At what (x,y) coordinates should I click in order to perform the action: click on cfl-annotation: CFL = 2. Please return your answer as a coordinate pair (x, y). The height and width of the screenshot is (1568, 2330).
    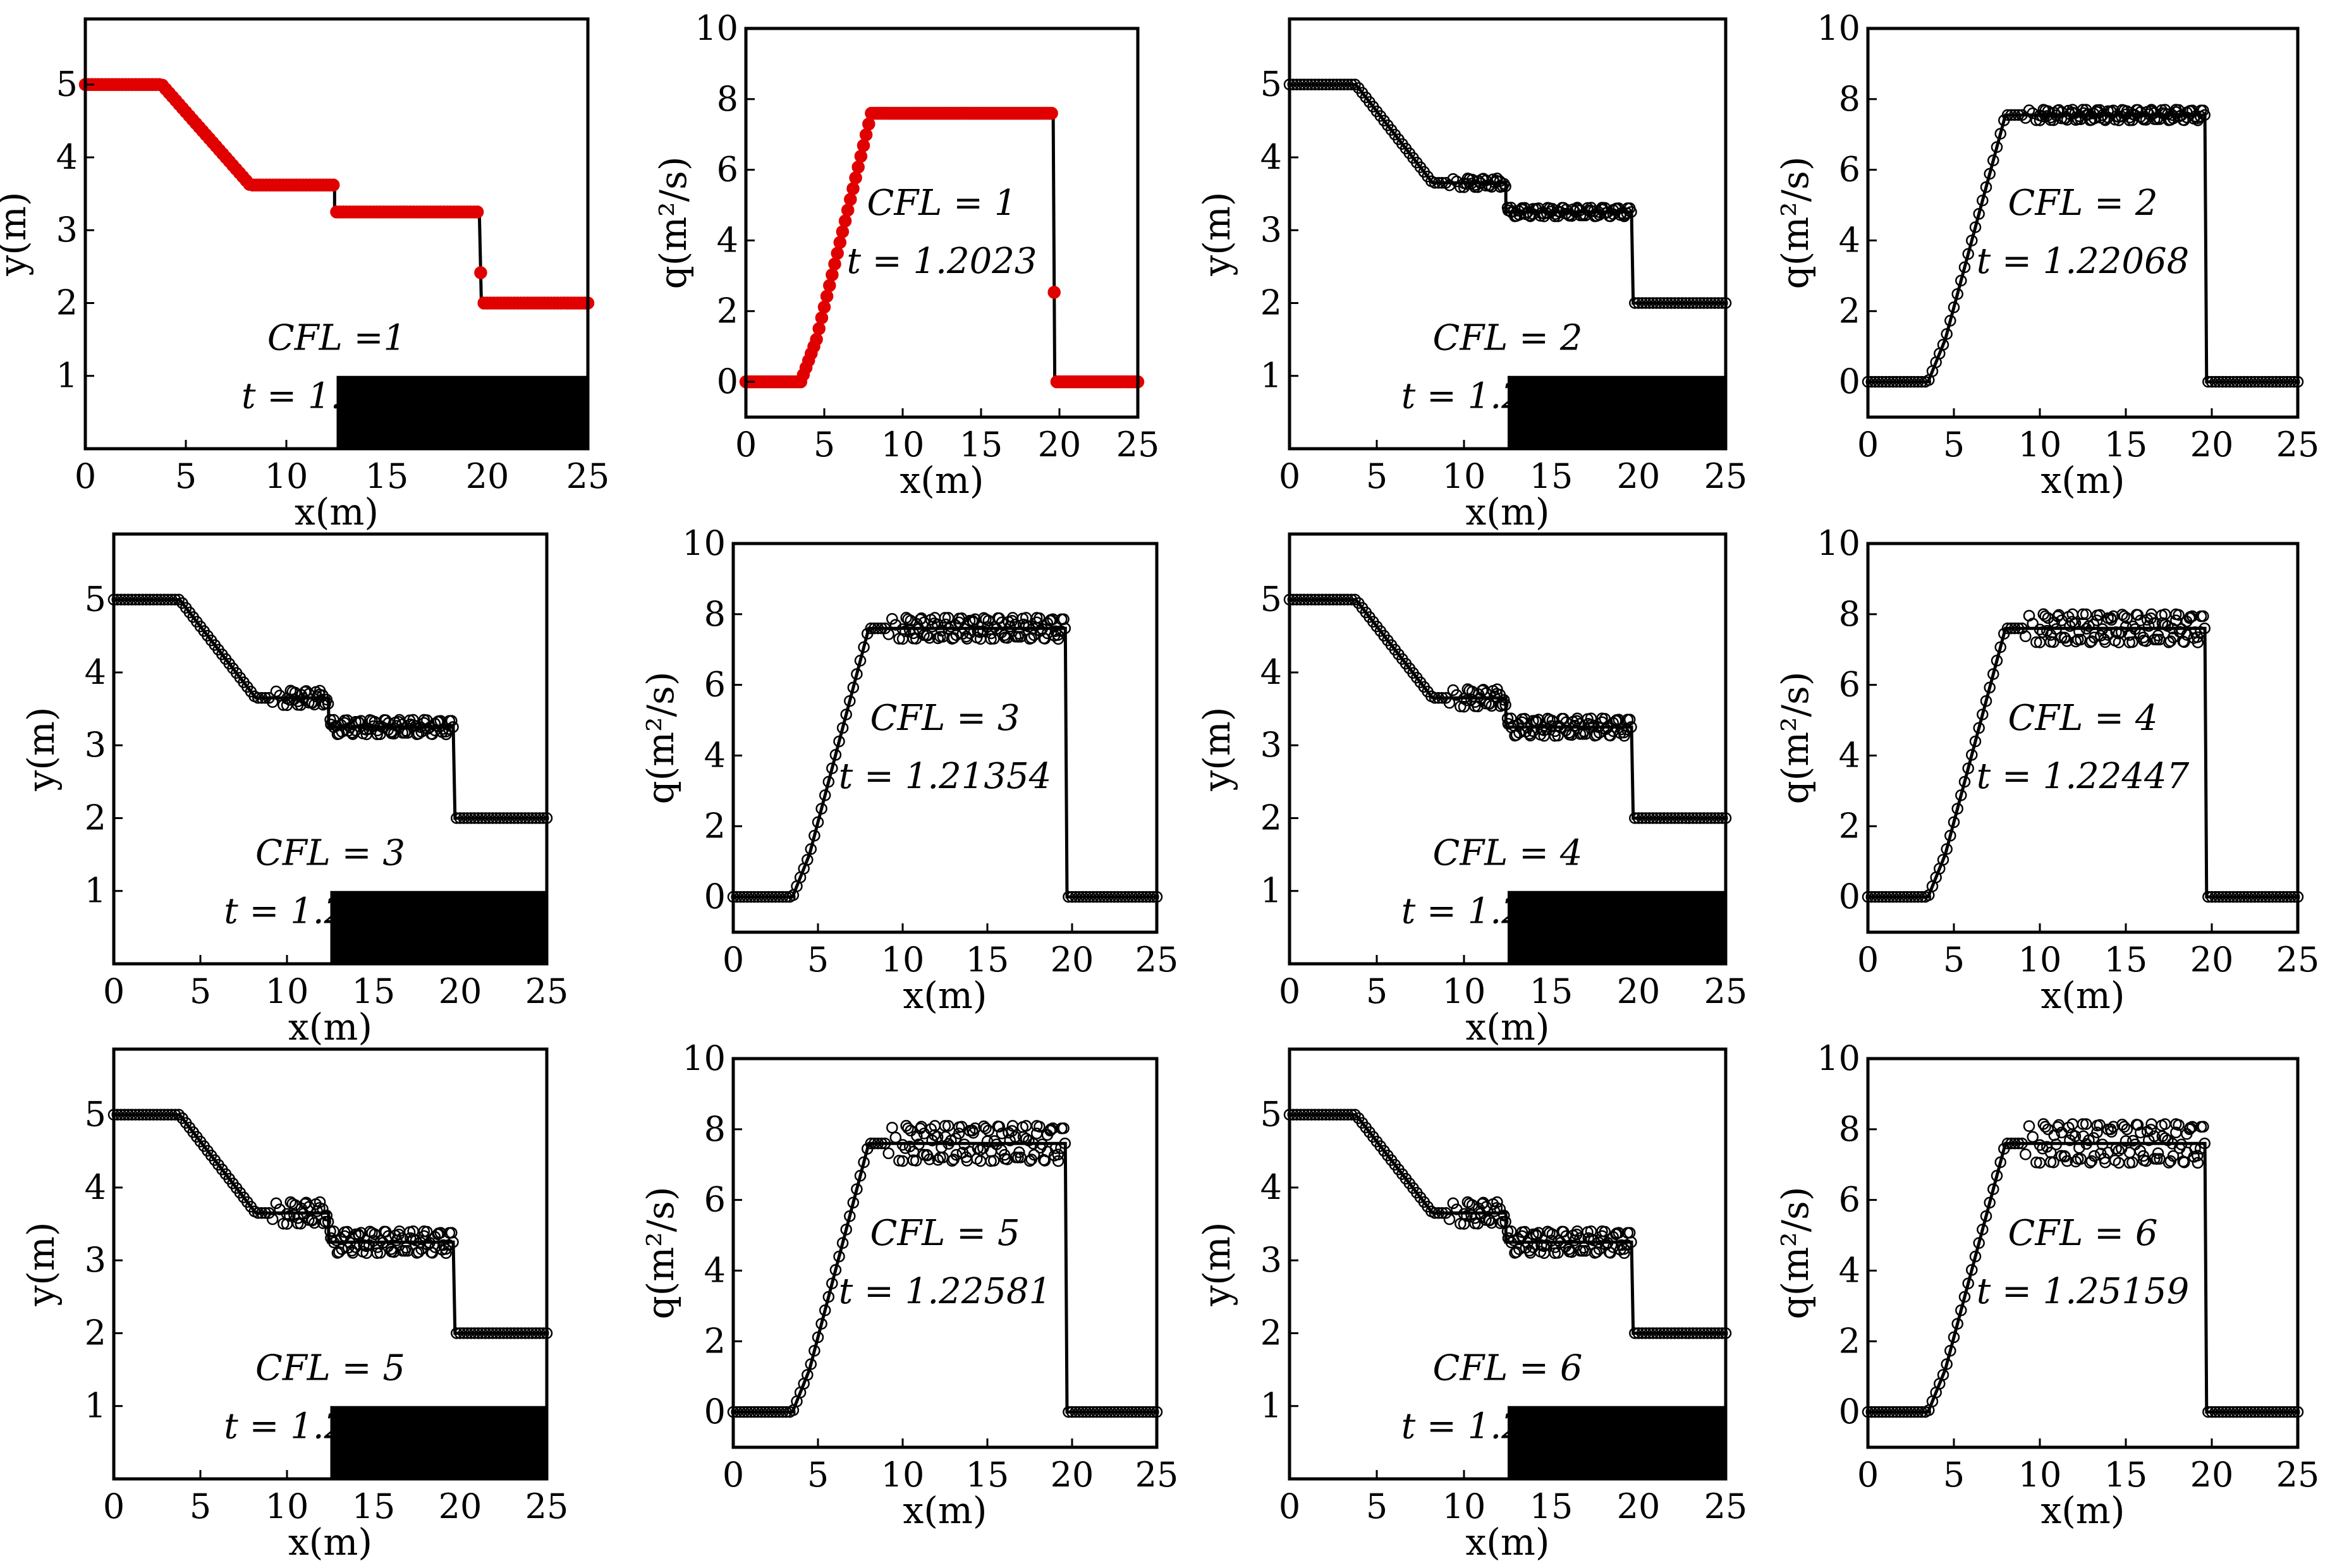
    Looking at the image, I should click on (2082, 203).